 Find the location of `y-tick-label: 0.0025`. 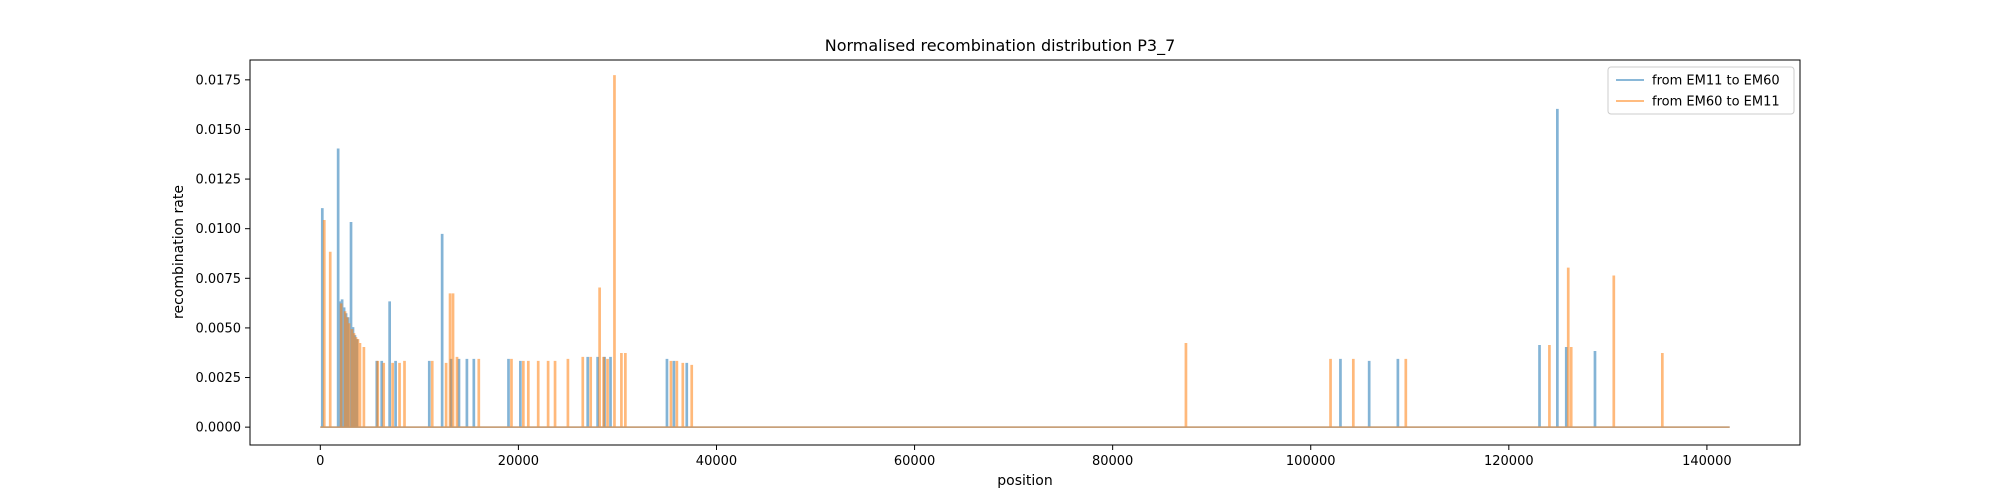

y-tick-label: 0.0025 is located at coordinates (219, 378).